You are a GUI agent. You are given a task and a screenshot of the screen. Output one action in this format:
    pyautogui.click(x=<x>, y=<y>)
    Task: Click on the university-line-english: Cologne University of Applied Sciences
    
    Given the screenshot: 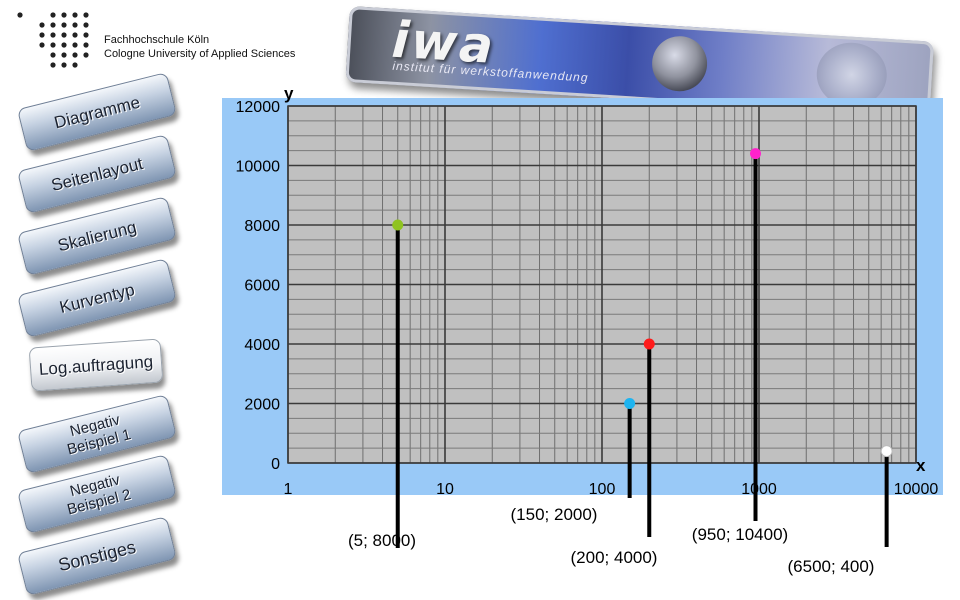 What is the action you would take?
    pyautogui.click(x=200, y=54)
    